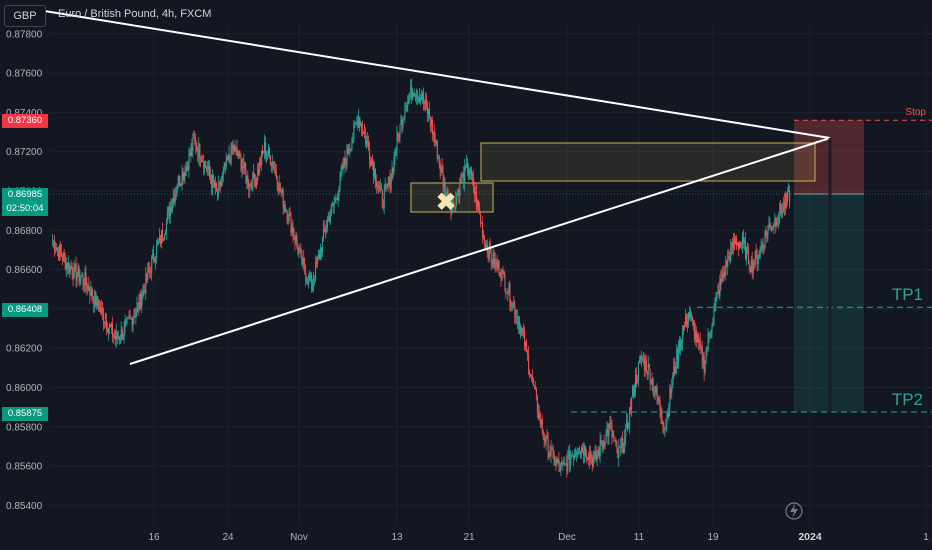  Describe the element at coordinates (907, 399) in the screenshot. I see `tp2-text: TP2` at that location.